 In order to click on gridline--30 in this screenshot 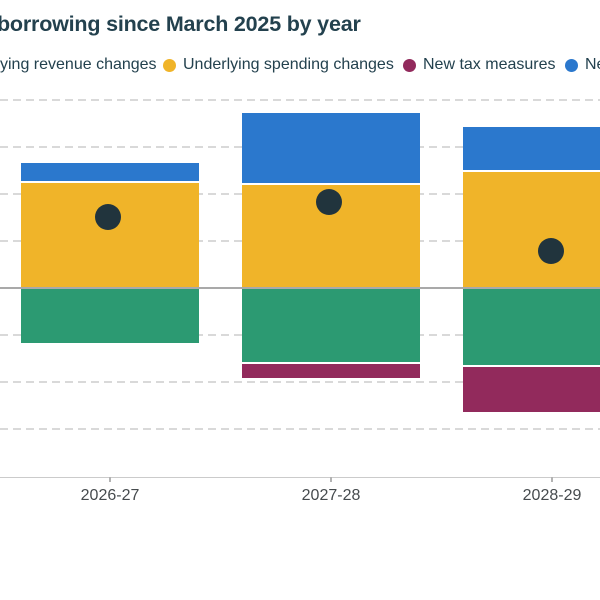, I will do `click(300, 429)`.